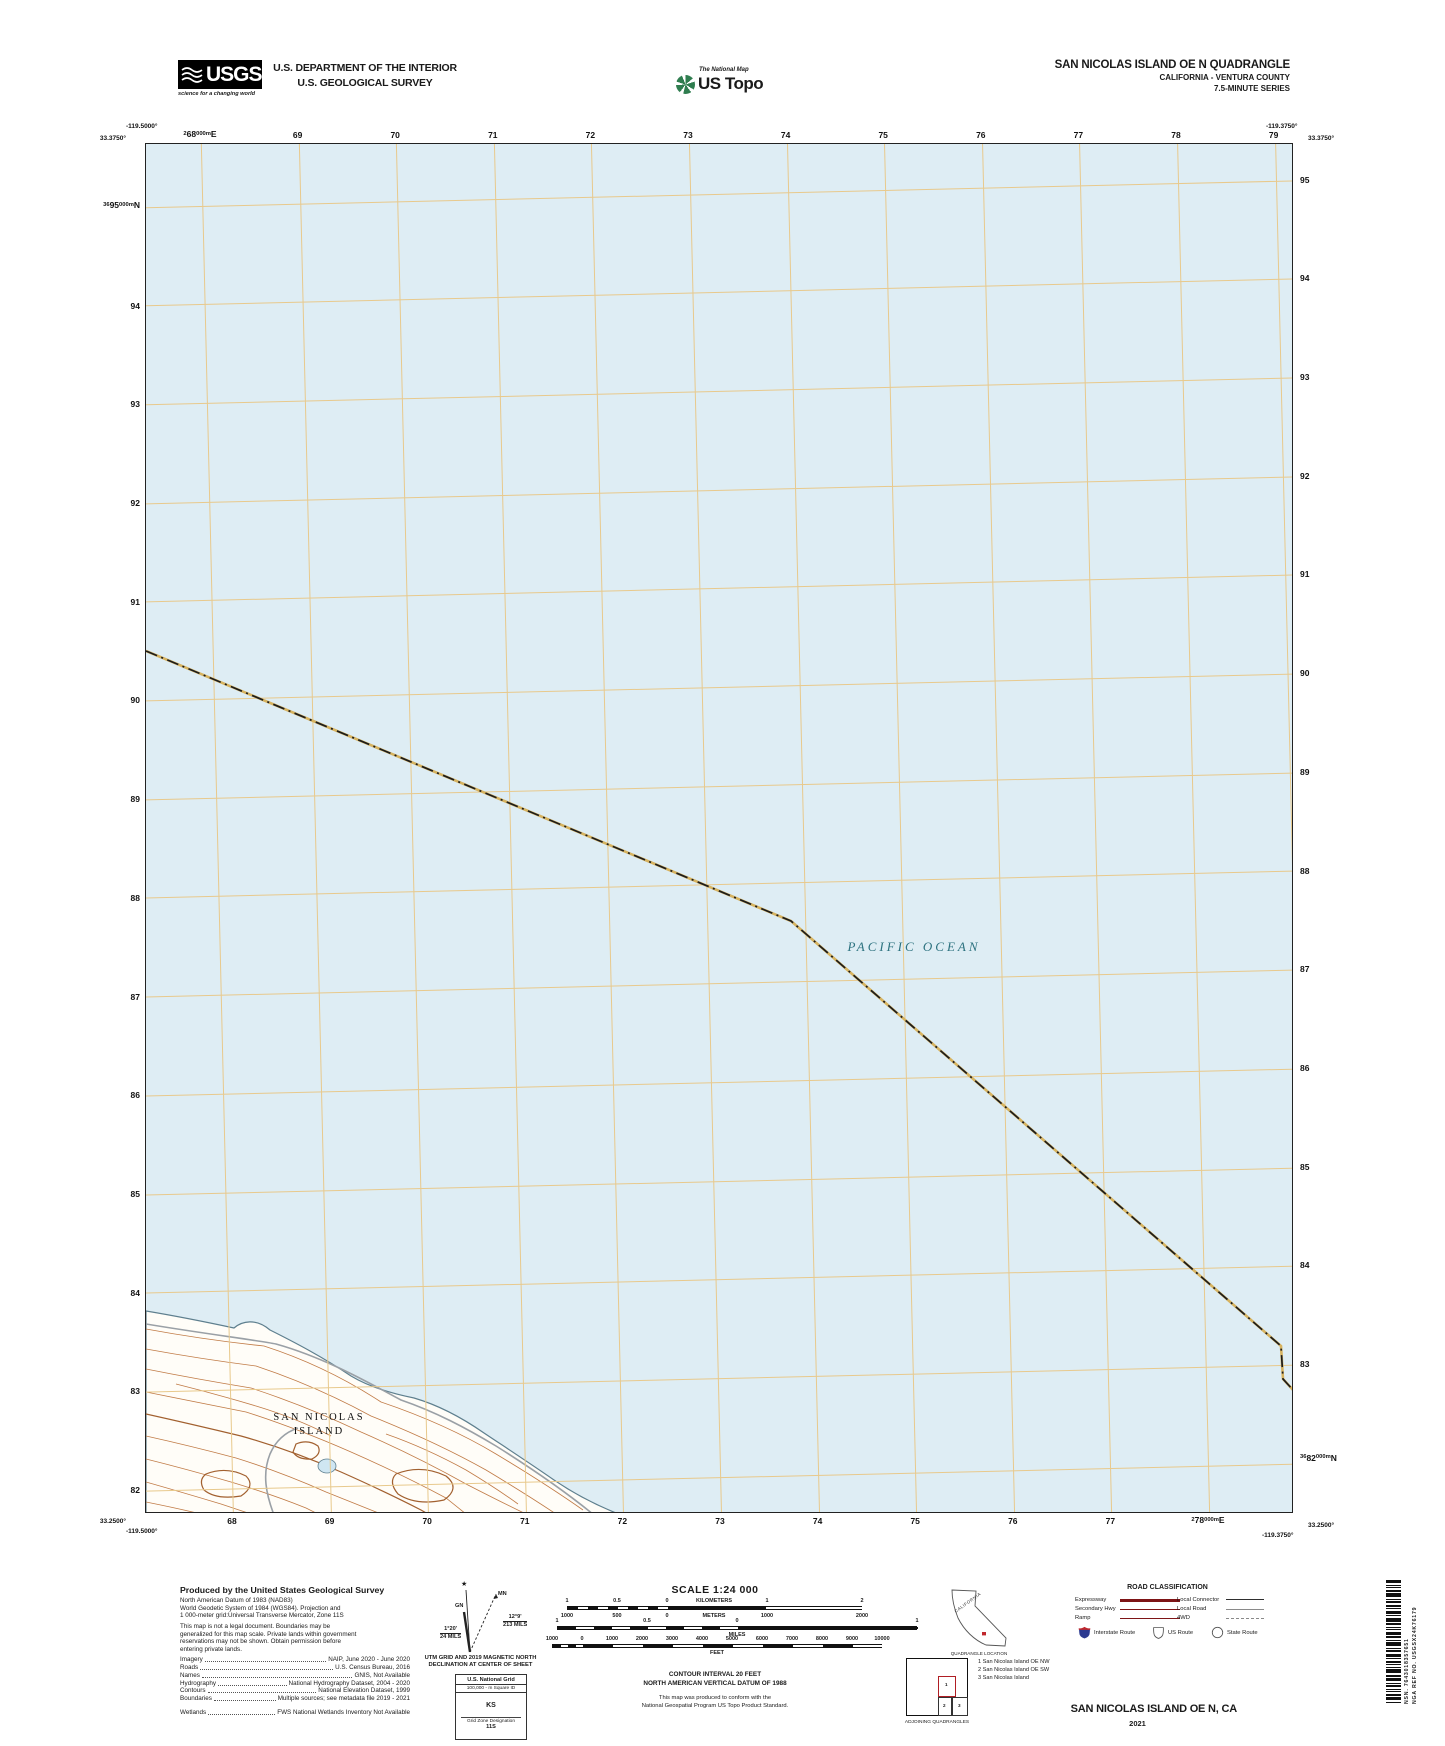 The width and height of the screenshot is (1445, 1746). What do you see at coordinates (944, 1705) in the screenshot?
I see `adjoining-number-2: 2` at bounding box center [944, 1705].